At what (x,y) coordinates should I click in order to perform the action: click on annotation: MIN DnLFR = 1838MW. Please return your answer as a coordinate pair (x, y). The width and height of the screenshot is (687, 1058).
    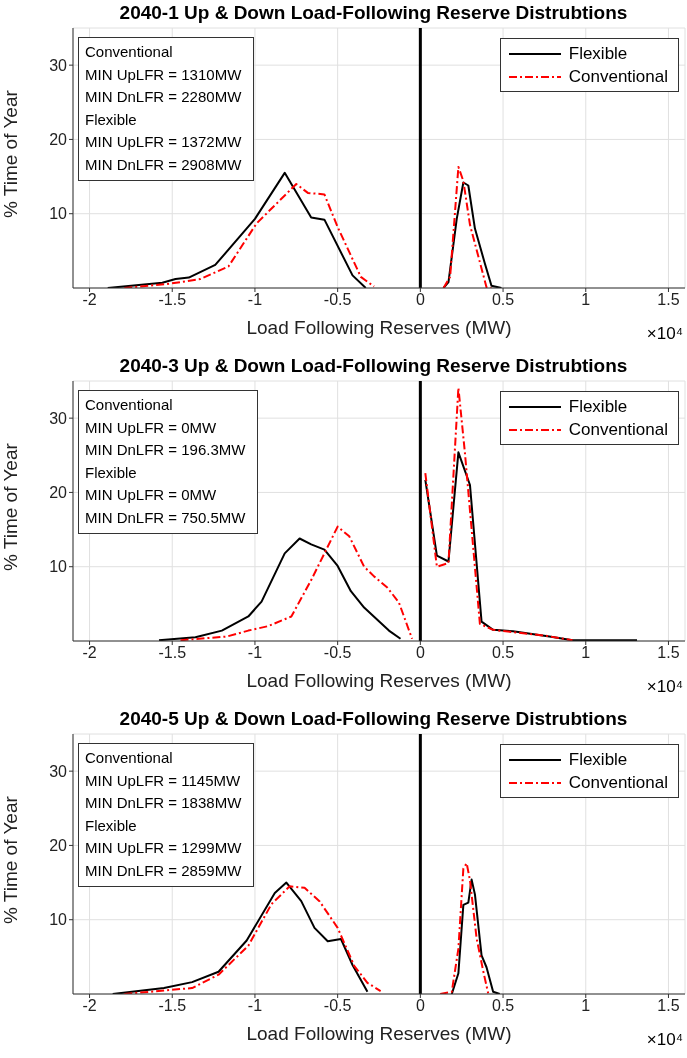
    Looking at the image, I should click on (163, 803).